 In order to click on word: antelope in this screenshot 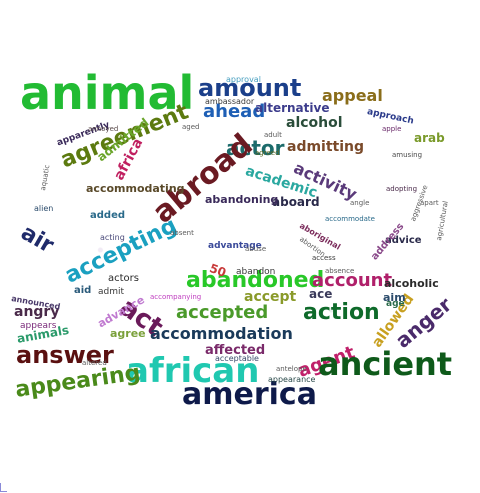, I will do `click(291, 369)`.